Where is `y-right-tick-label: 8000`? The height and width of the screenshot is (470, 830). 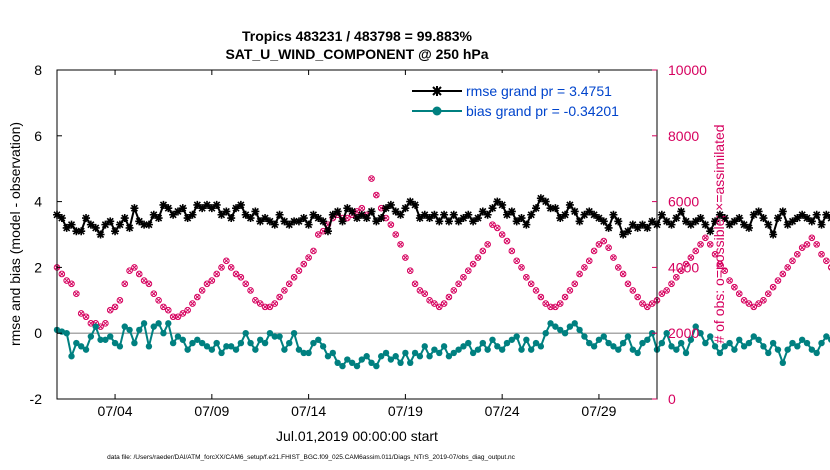 y-right-tick-label: 8000 is located at coordinates (683, 136).